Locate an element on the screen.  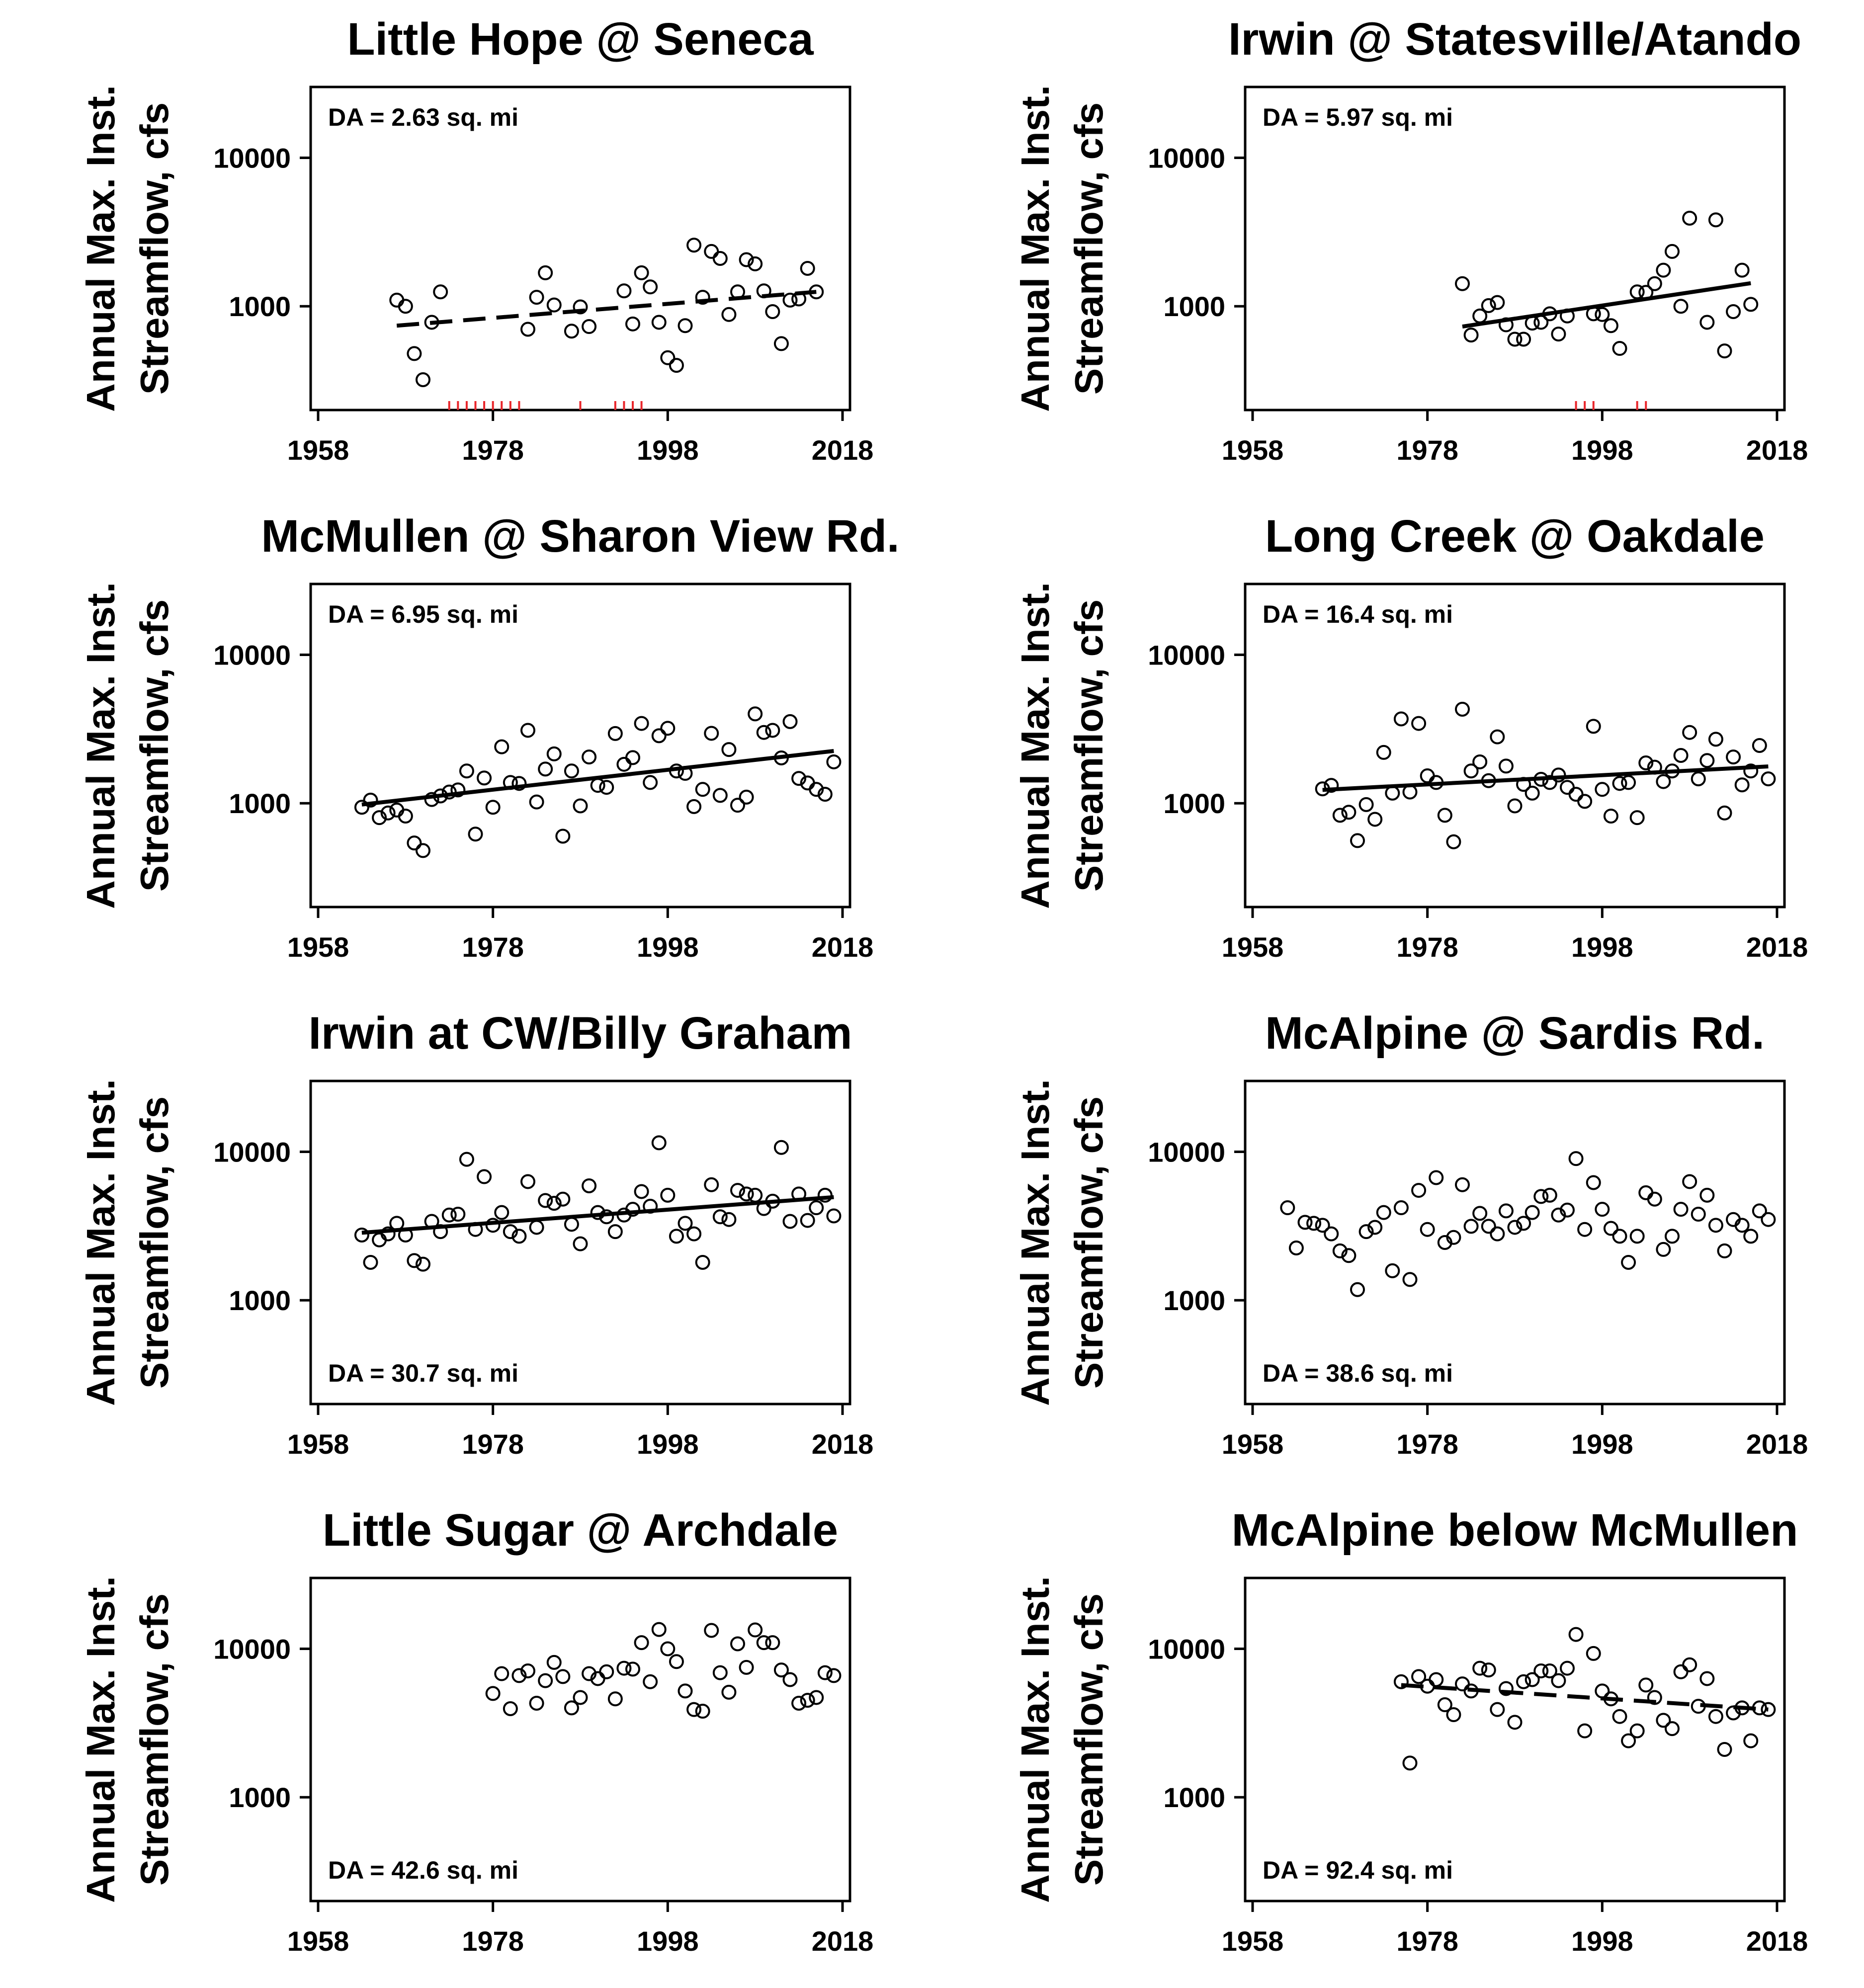
chart-title: Little Sugar @ Archdale is located at coordinates (580, 1530).